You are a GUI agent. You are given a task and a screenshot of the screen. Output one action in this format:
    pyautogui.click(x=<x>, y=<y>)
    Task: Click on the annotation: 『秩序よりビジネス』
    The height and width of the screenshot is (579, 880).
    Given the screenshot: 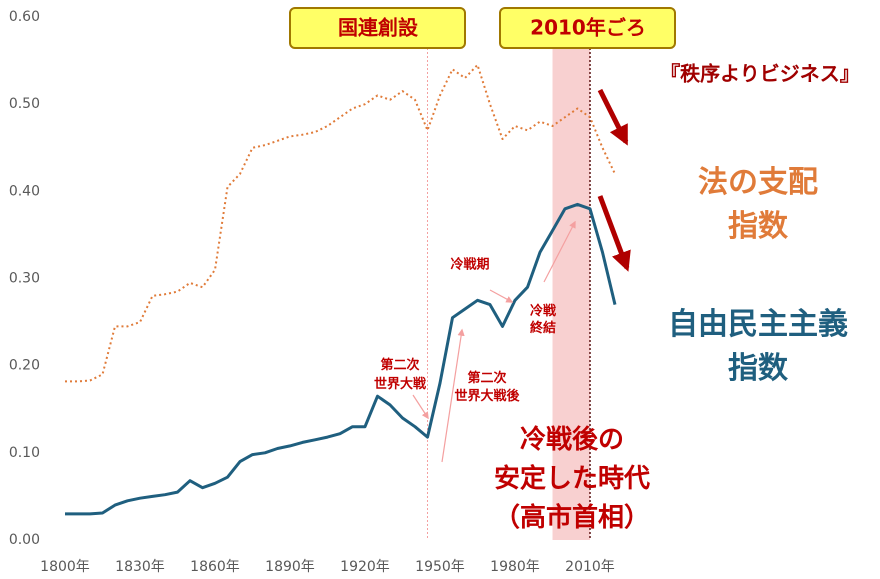 What is the action you would take?
    pyautogui.click(x=760, y=74)
    